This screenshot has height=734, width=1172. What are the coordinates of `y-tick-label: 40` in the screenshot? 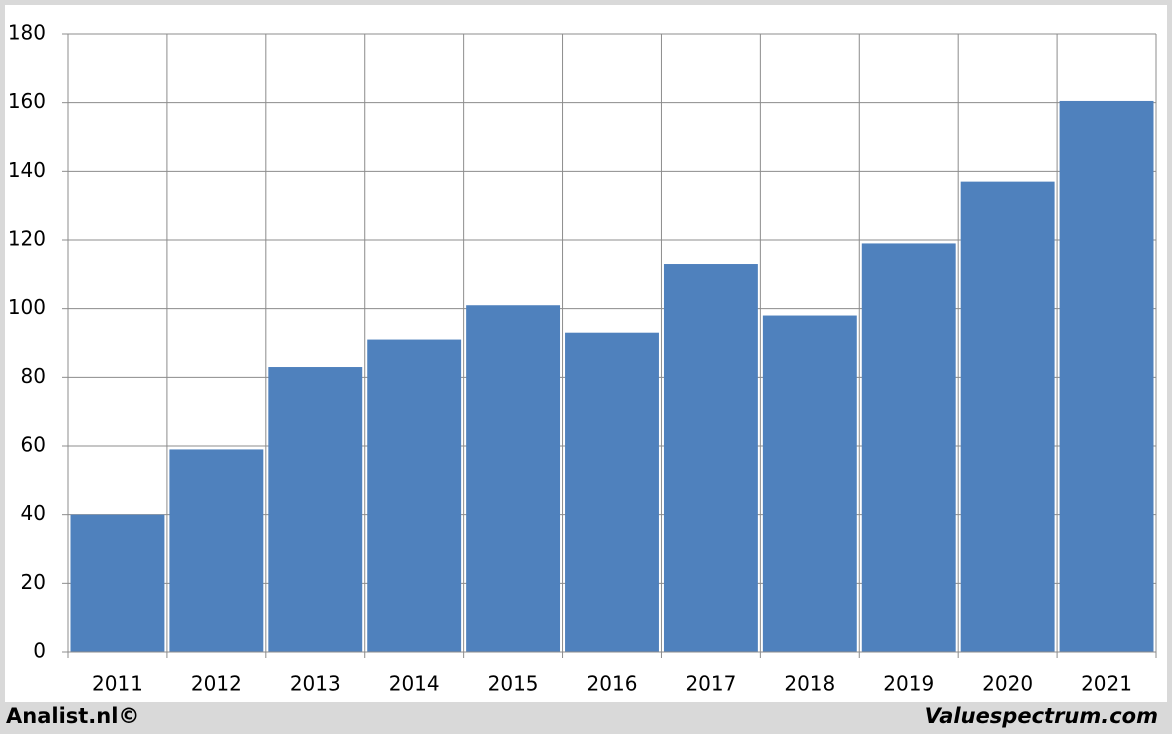 It's located at (33, 513).